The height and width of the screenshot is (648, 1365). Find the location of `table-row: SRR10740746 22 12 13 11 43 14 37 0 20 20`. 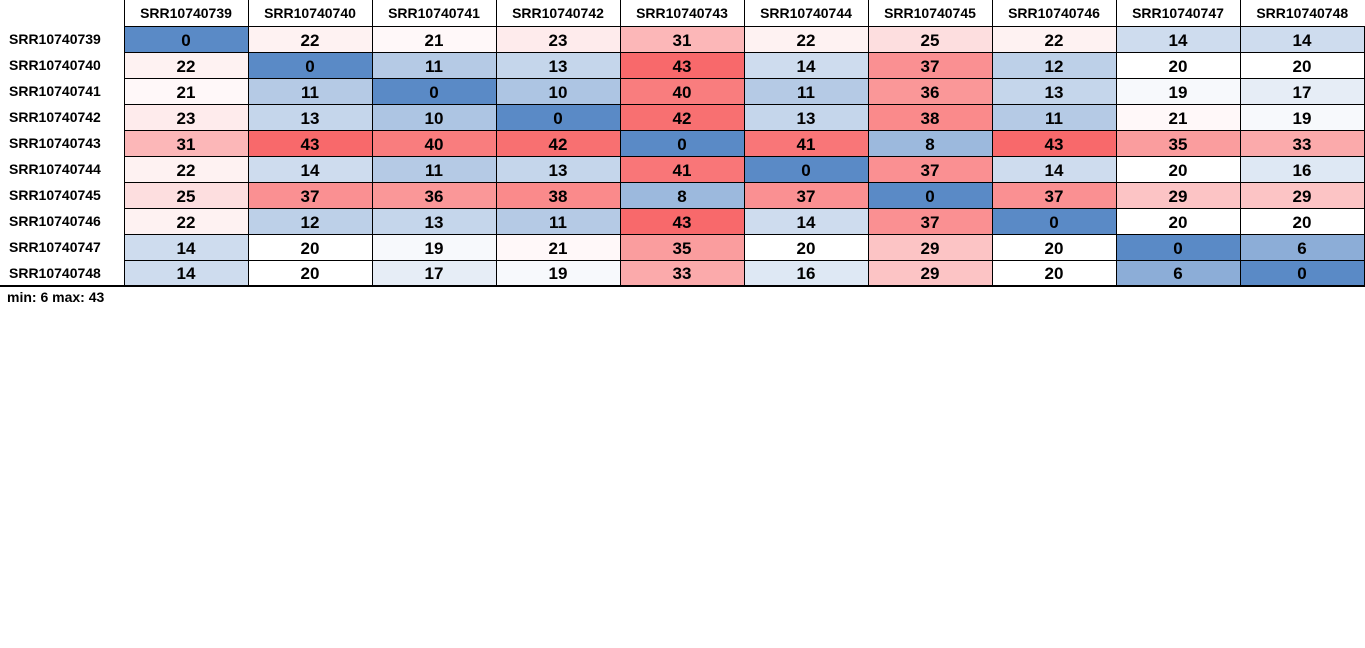

table-row: SRR10740746 22 12 13 11 43 14 37 0 20 20 is located at coordinates (682, 221).